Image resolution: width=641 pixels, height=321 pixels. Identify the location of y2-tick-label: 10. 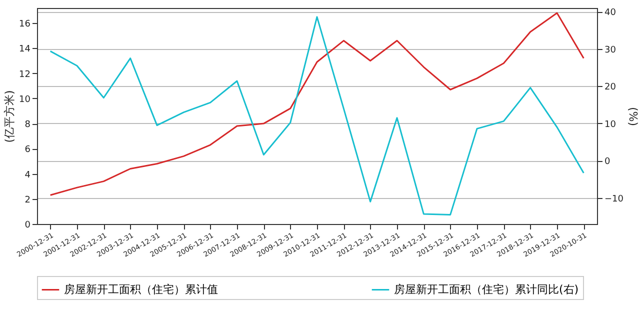
(610, 125).